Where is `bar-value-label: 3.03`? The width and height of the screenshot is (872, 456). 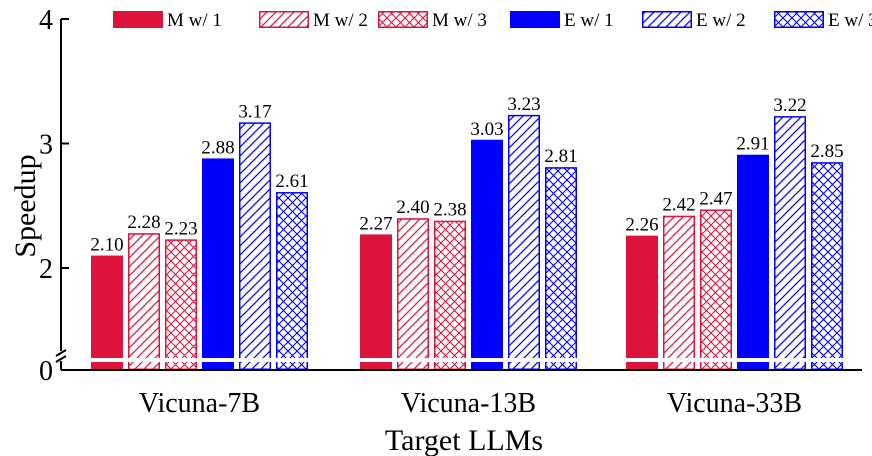 bar-value-label: 3.03 is located at coordinates (486, 129).